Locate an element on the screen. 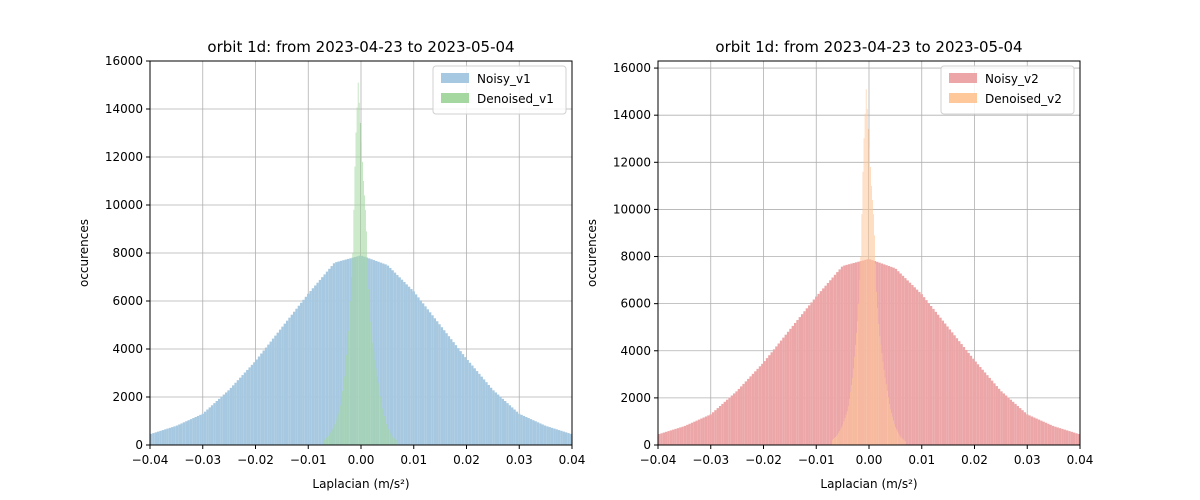 This screenshot has width=1200, height=500. x-tick-label: 0.01 is located at coordinates (921, 460).